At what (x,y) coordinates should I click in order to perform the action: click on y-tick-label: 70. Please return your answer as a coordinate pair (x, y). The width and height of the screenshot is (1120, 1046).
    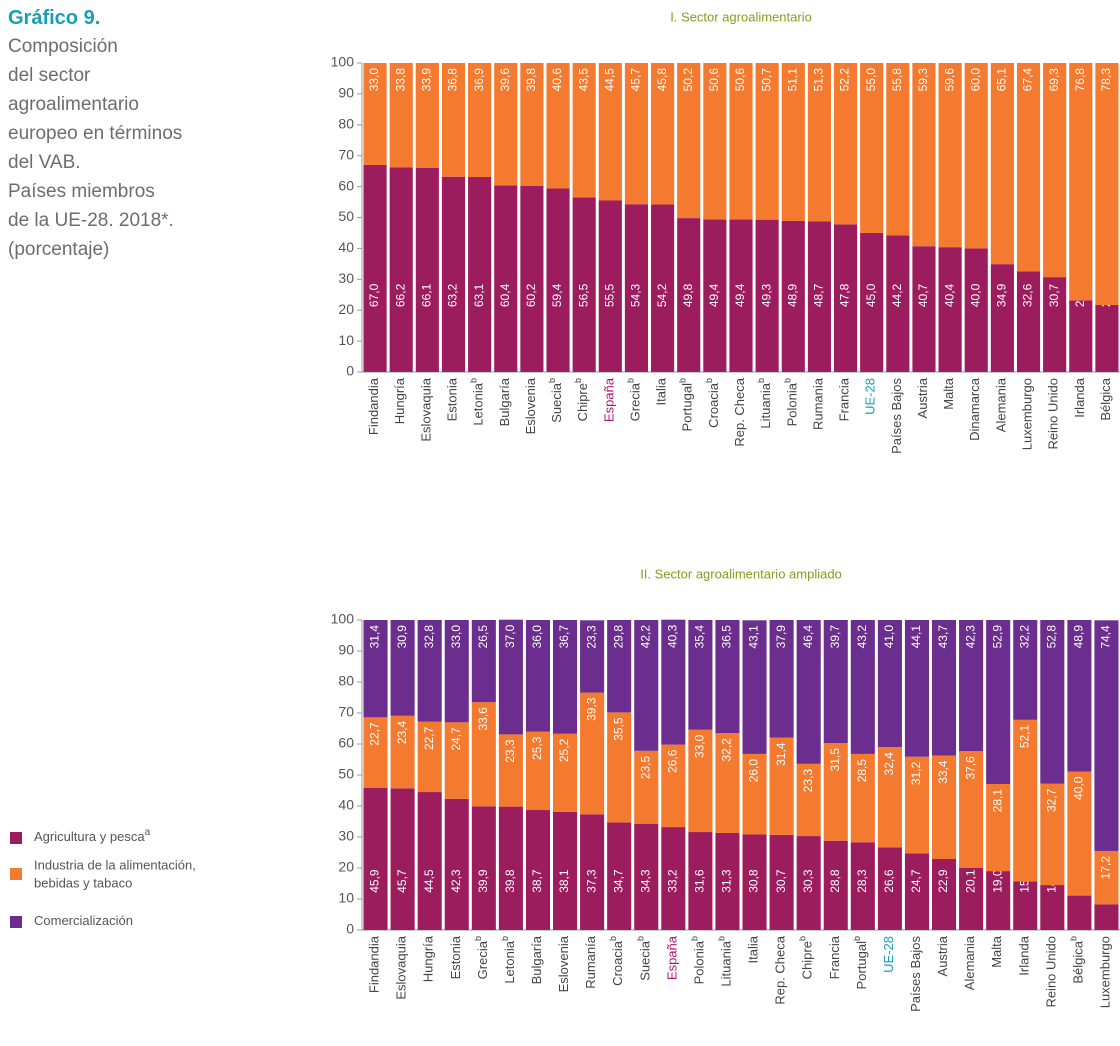
    Looking at the image, I should click on (346, 712).